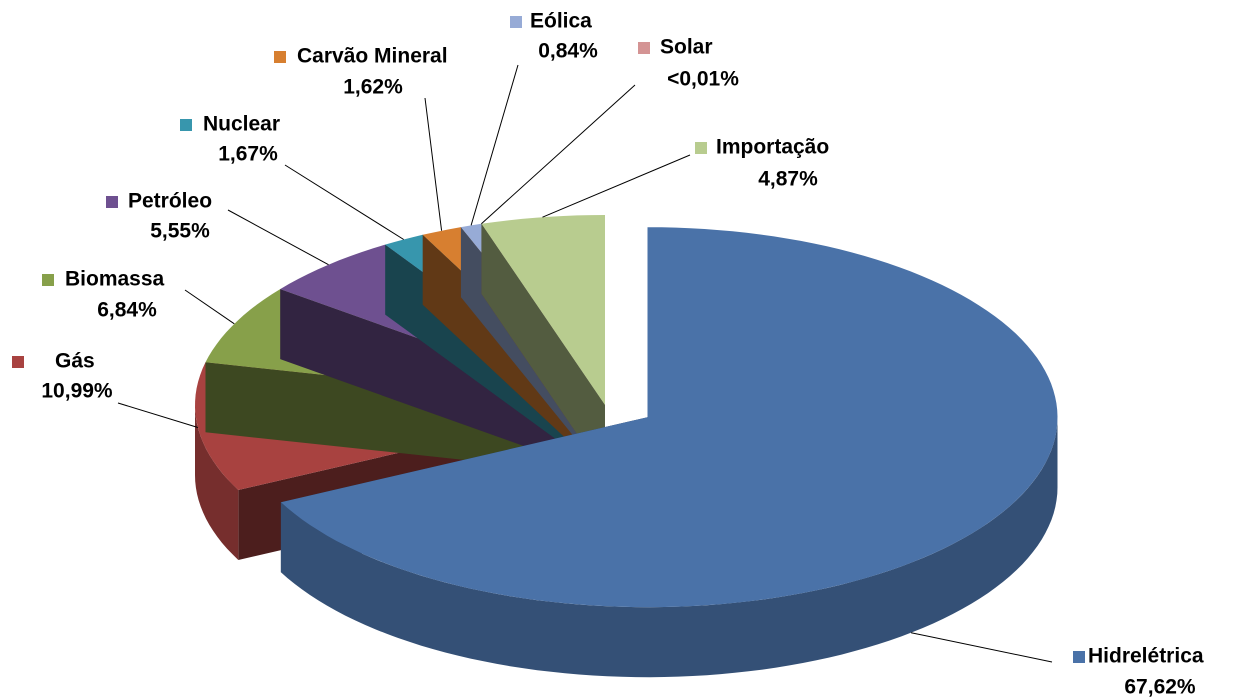  What do you see at coordinates (75, 361) in the screenshot?
I see `category-label: Gás` at bounding box center [75, 361].